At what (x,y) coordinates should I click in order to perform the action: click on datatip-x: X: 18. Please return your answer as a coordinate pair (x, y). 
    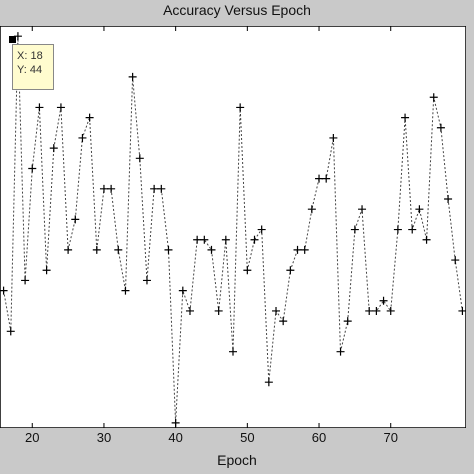
    Looking at the image, I should click on (30, 56).